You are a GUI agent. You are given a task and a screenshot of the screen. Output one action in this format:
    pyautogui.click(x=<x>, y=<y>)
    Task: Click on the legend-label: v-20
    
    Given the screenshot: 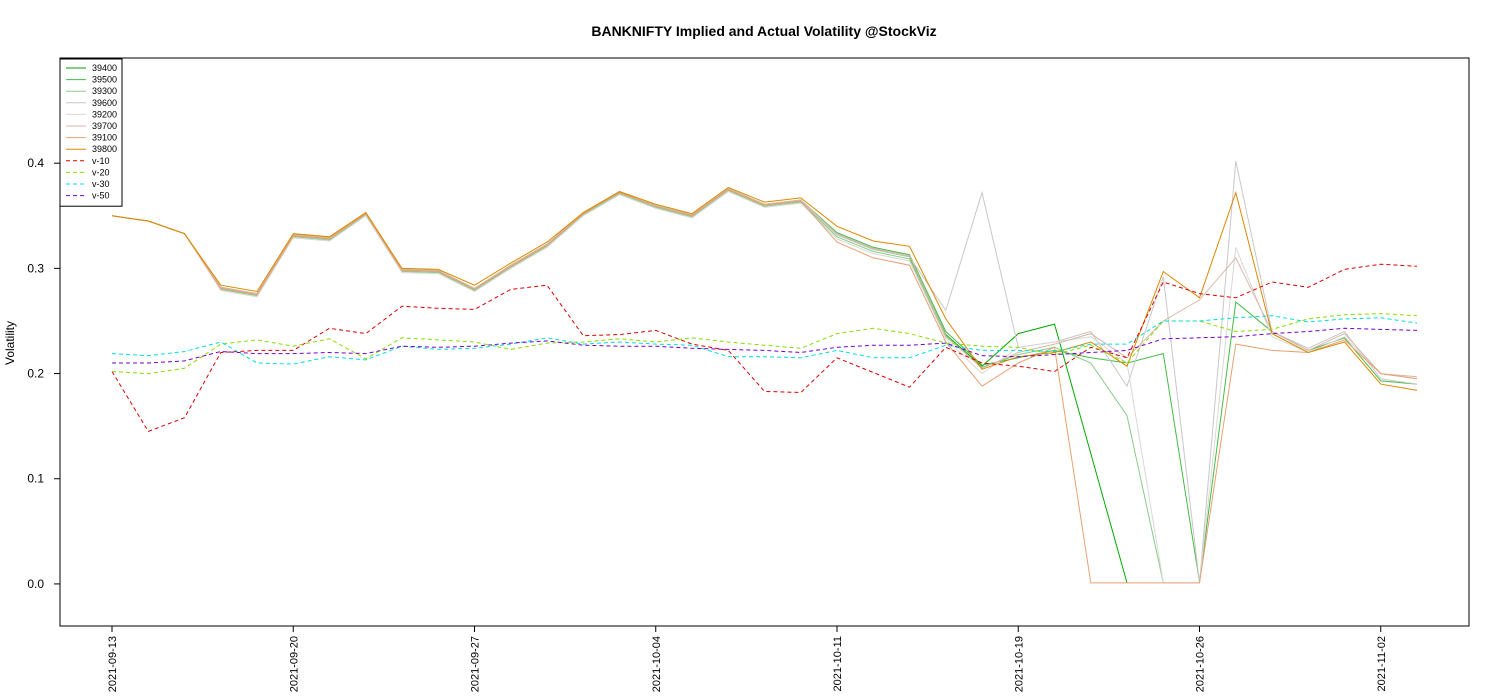 What is the action you would take?
    pyautogui.click(x=101, y=172)
    